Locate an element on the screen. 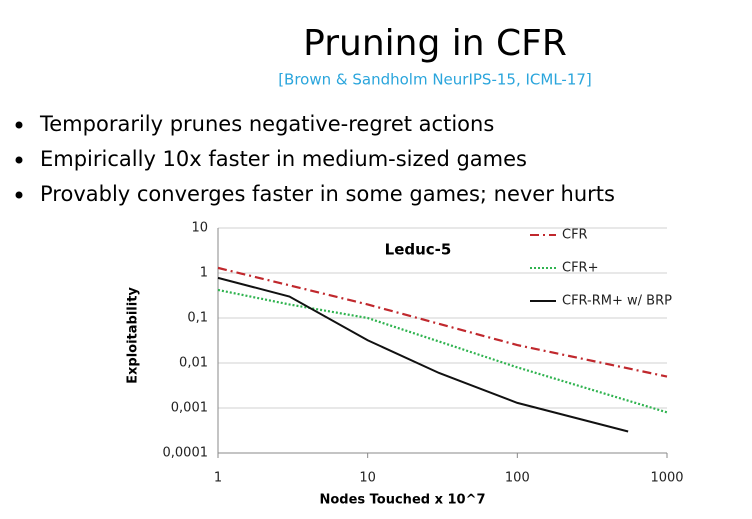 The image size is (752, 519). y-tick-label: 0,1 is located at coordinates (197, 318).